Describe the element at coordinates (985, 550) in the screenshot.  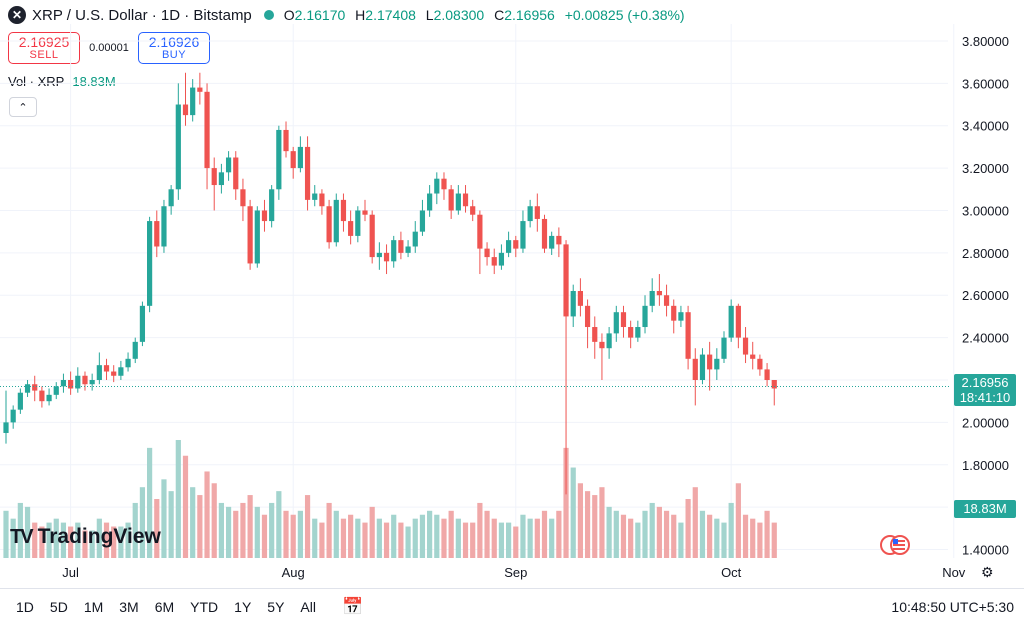
I see `price-tick-label: 1.40000` at that location.